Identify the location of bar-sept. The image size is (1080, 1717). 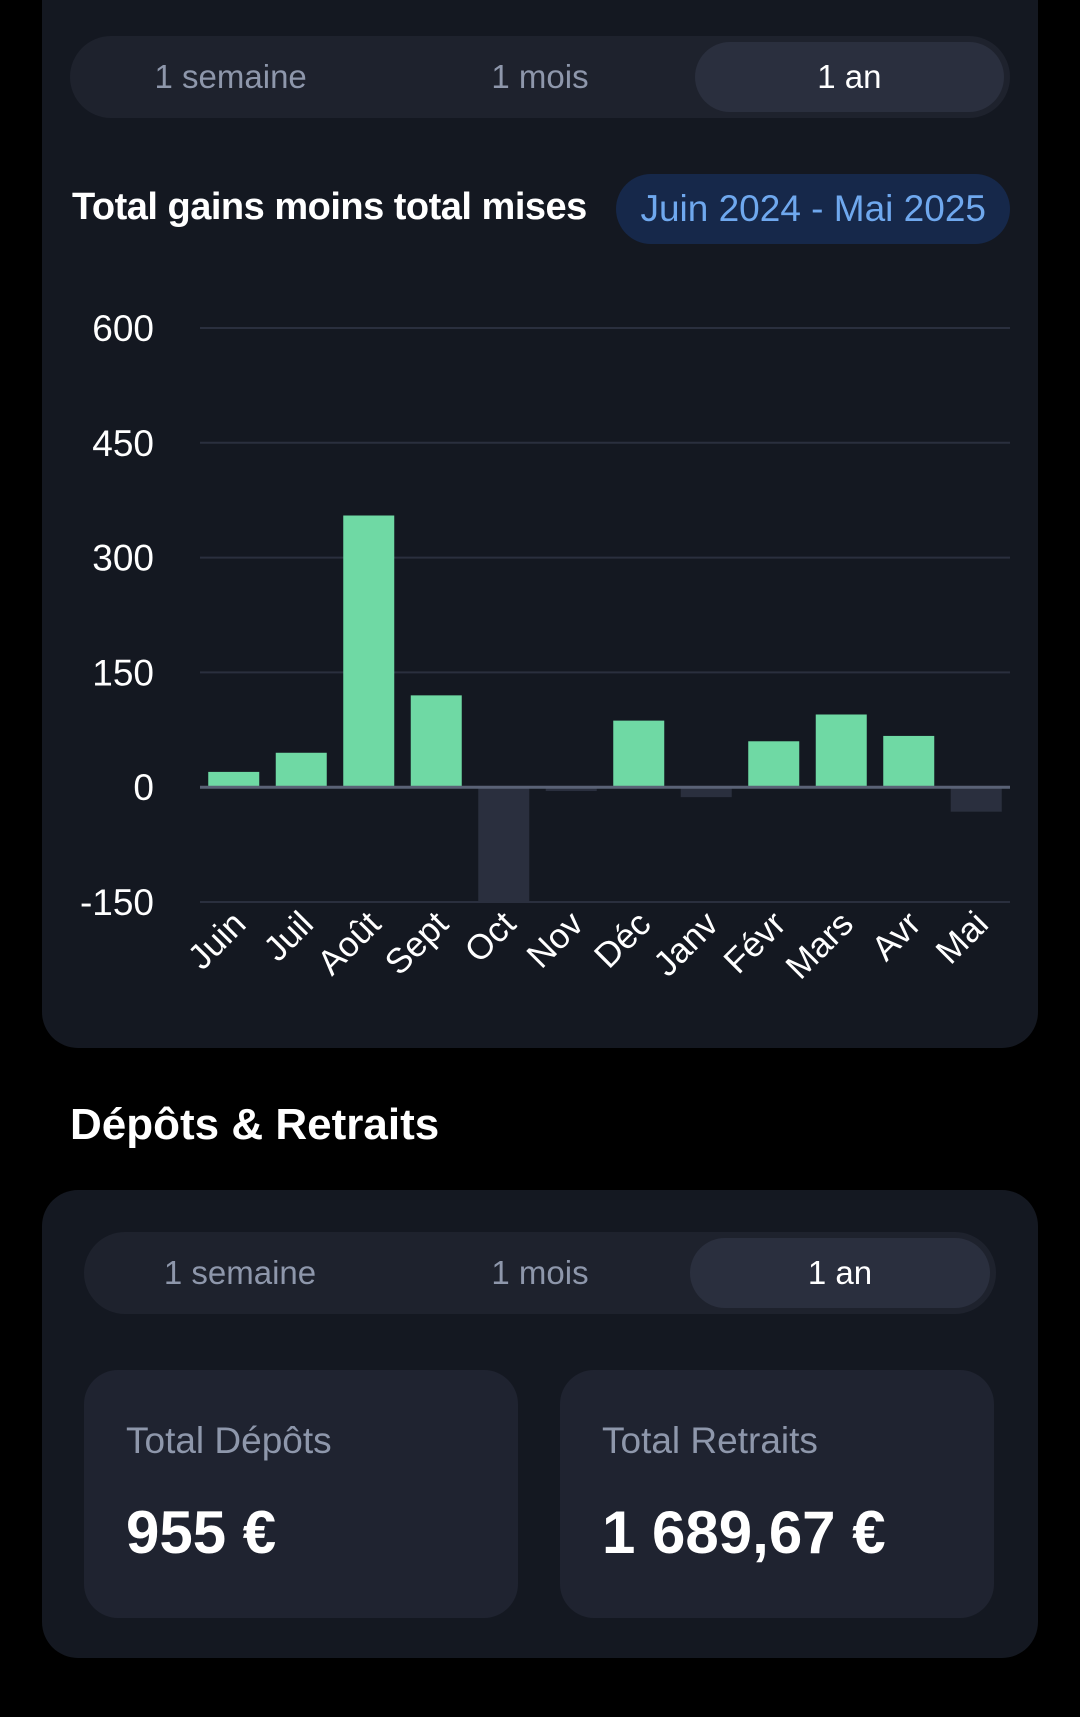
(436, 741).